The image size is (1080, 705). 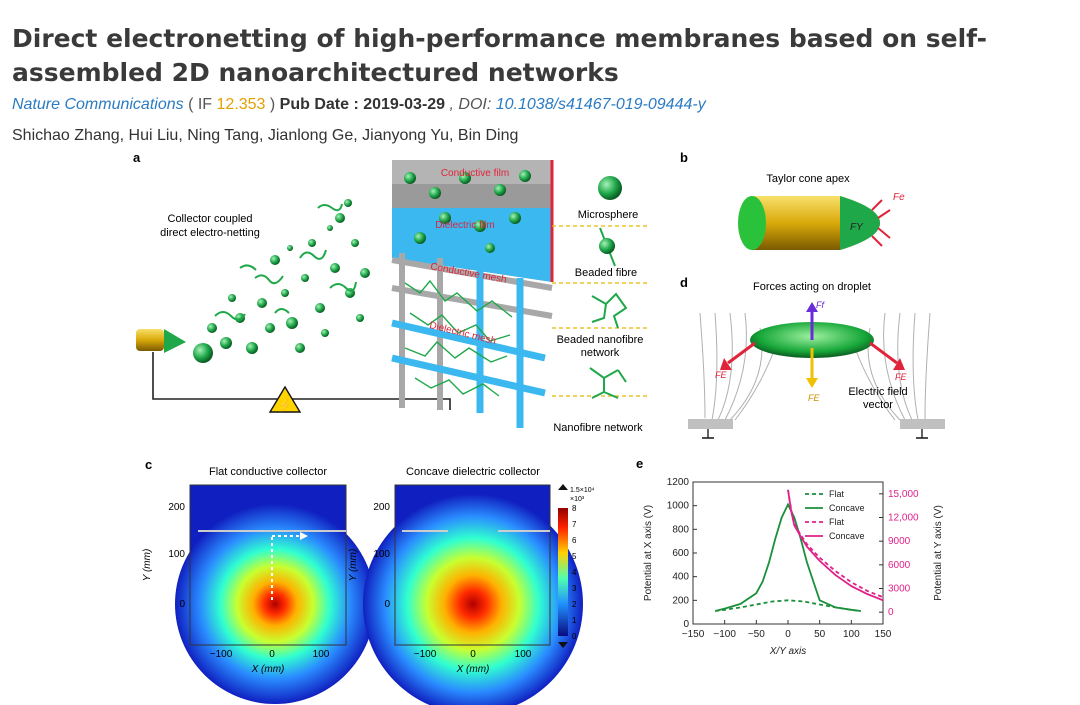 What do you see at coordinates (598, 428) in the screenshot?
I see `legend-nanofibre-network: Nanofibre network` at bounding box center [598, 428].